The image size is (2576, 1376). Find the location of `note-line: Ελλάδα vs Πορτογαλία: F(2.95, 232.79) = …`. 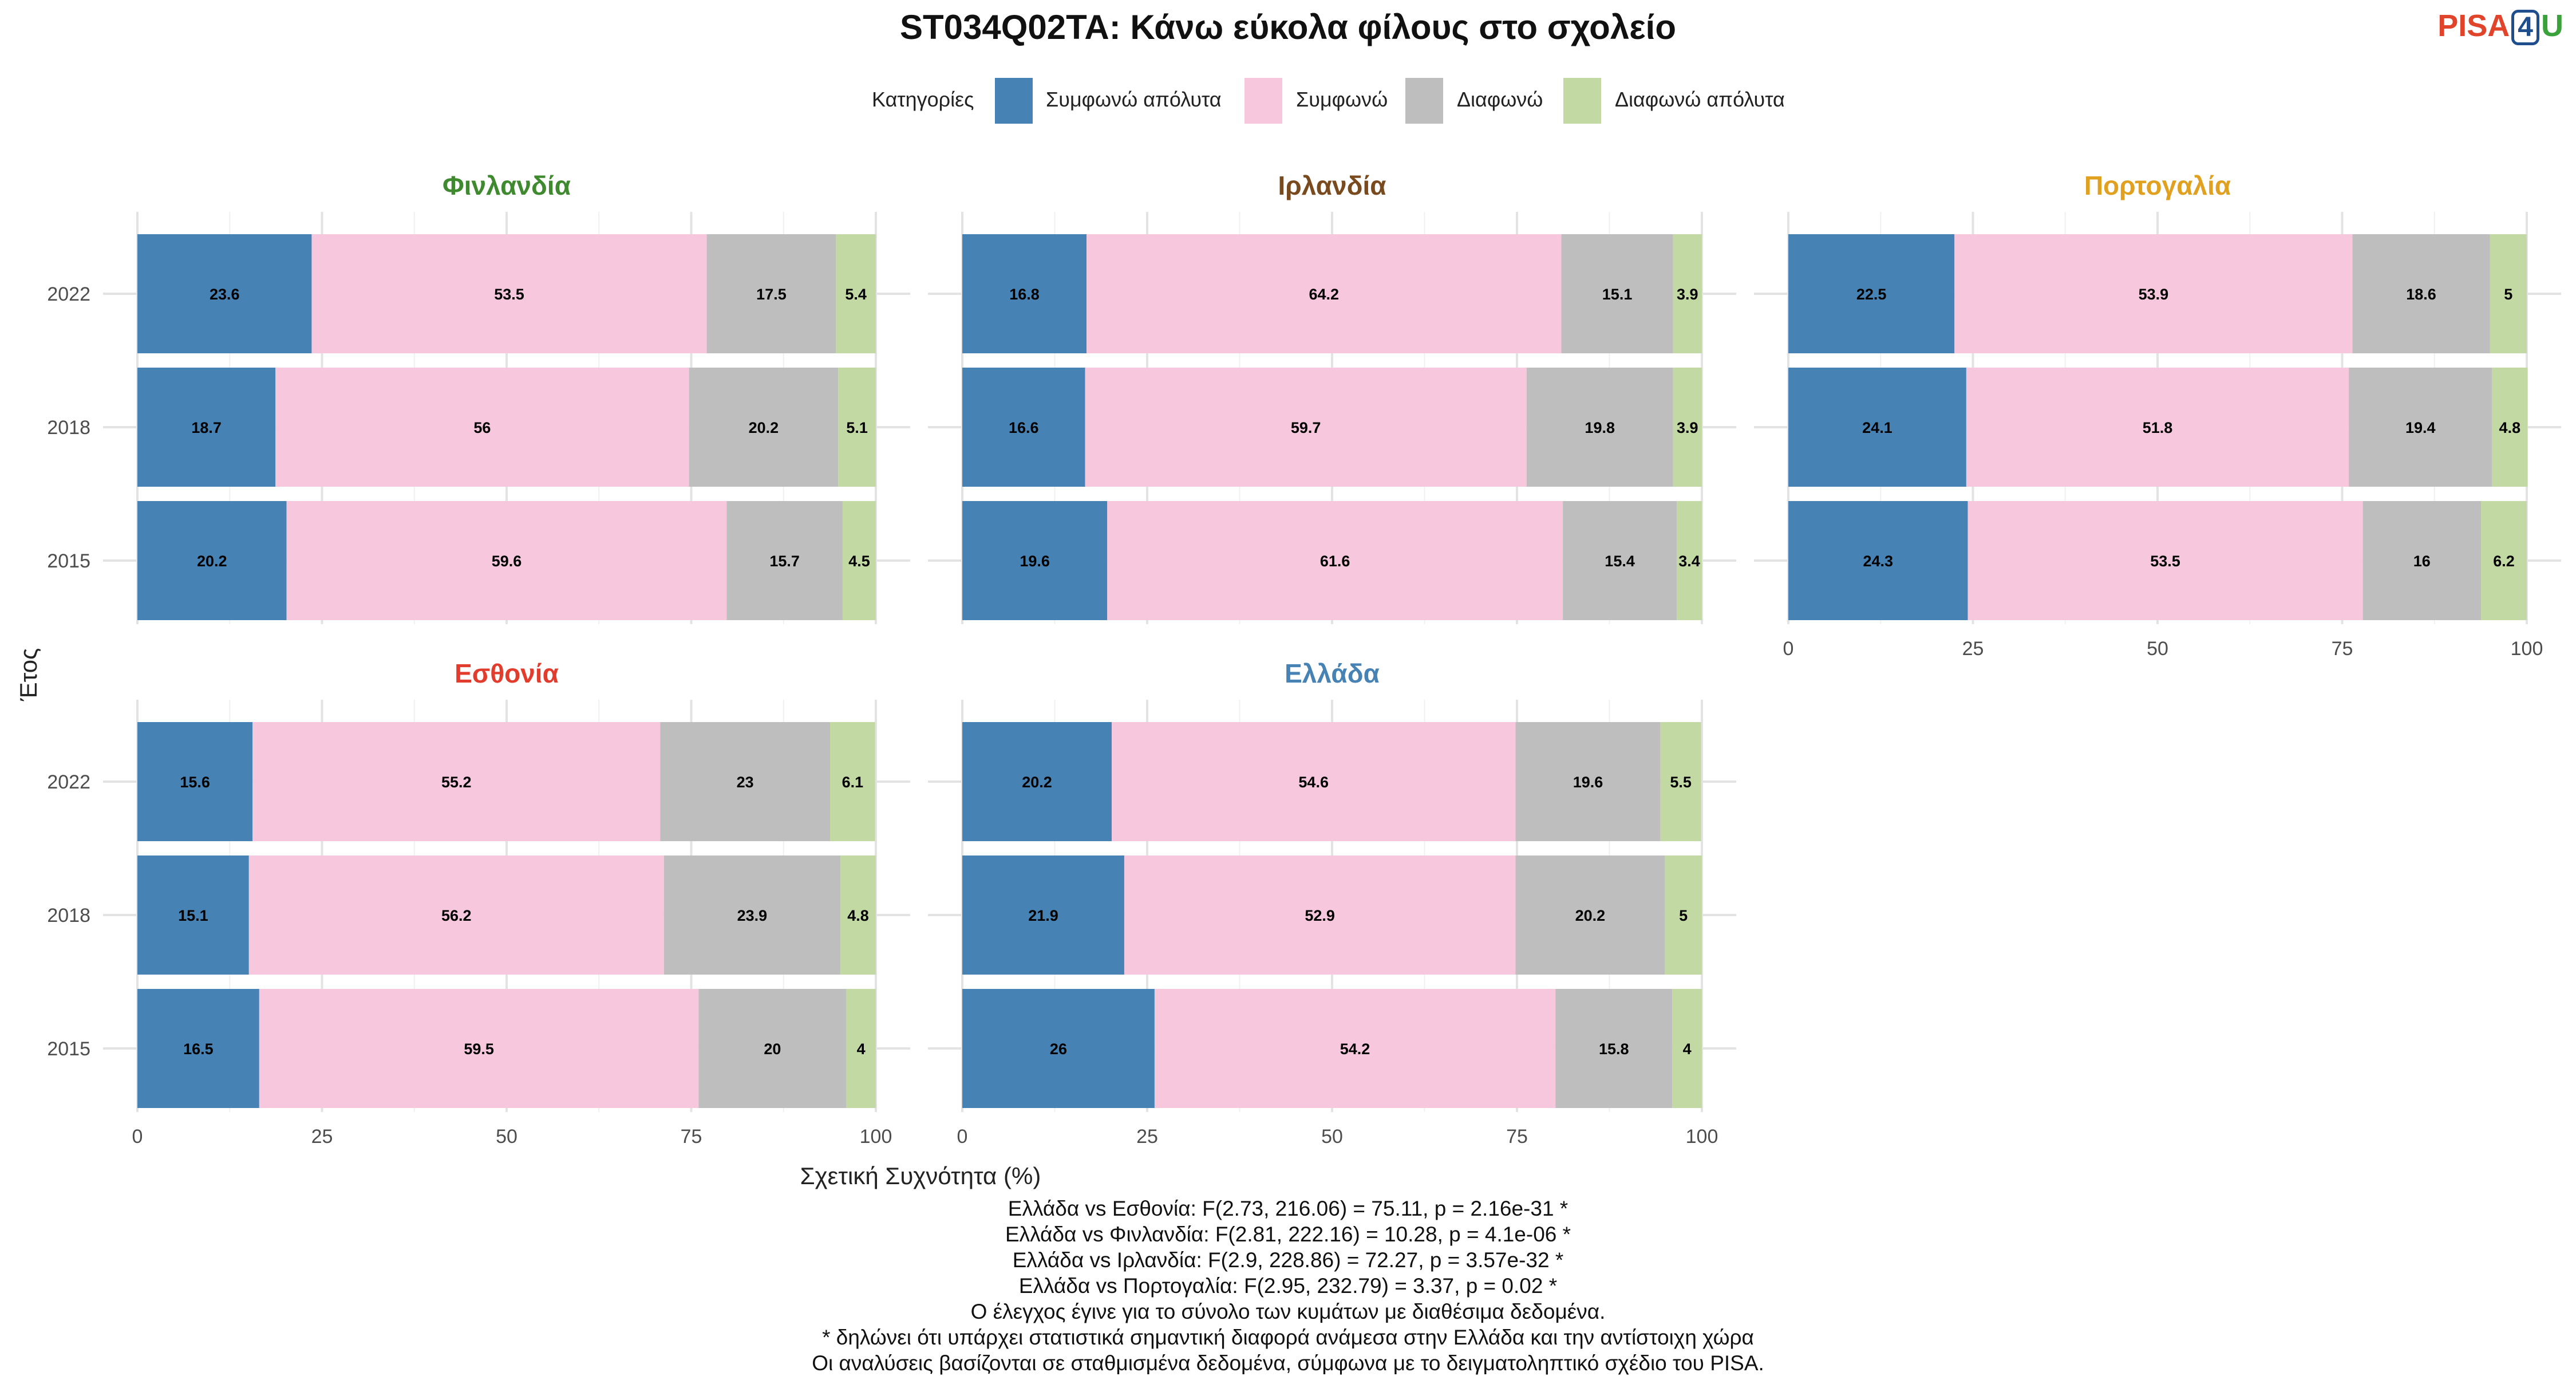

note-line: Ελλάδα vs Πορτογαλία: F(2.95, 232.79) = … is located at coordinates (1288, 1286).